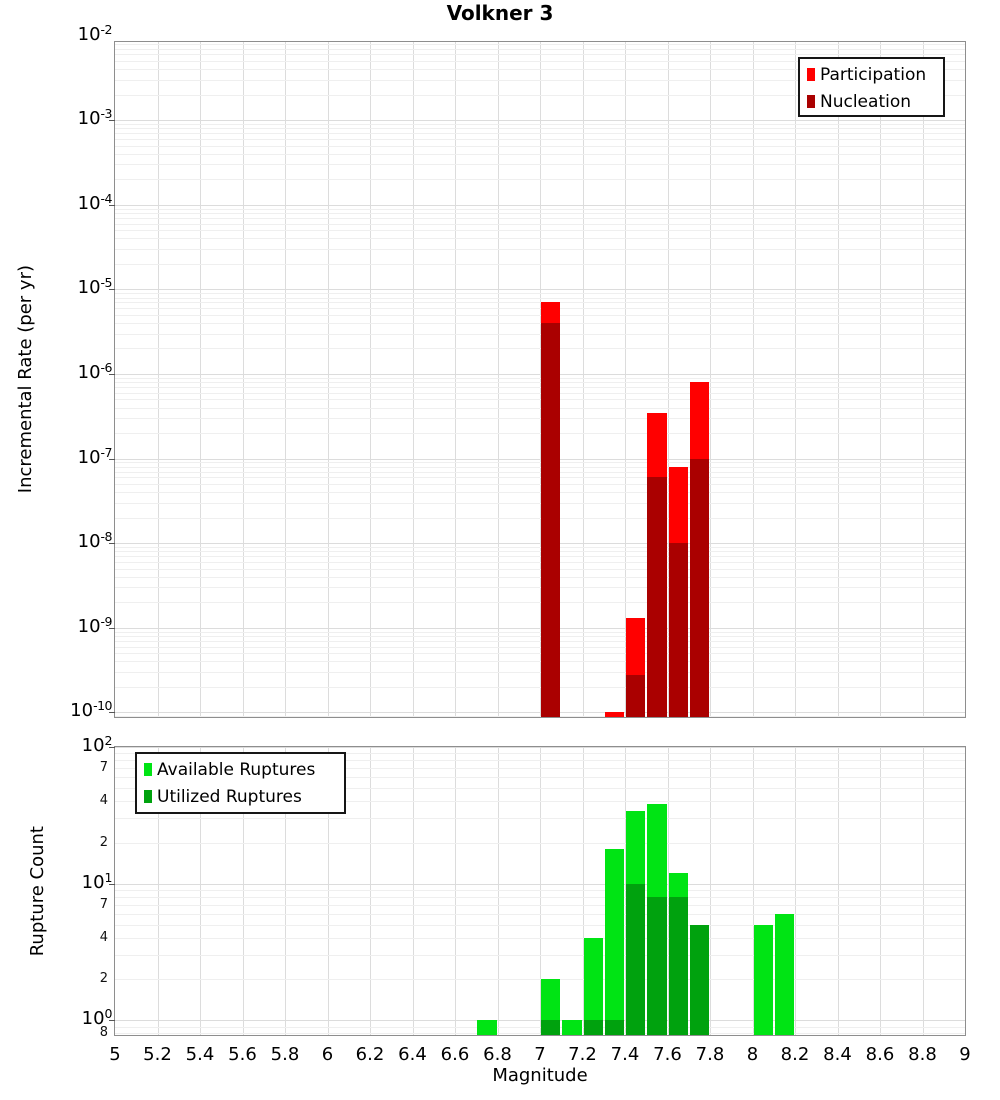  What do you see at coordinates (242, 1054) in the screenshot?
I see `x-axis-tick-label: 5.6` at bounding box center [242, 1054].